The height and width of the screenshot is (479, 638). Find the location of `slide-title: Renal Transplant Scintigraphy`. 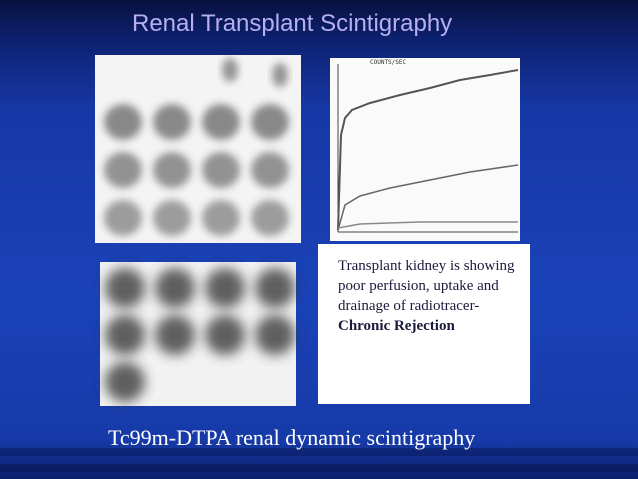

slide-title: Renal Transplant Scintigraphy is located at coordinates (292, 23).